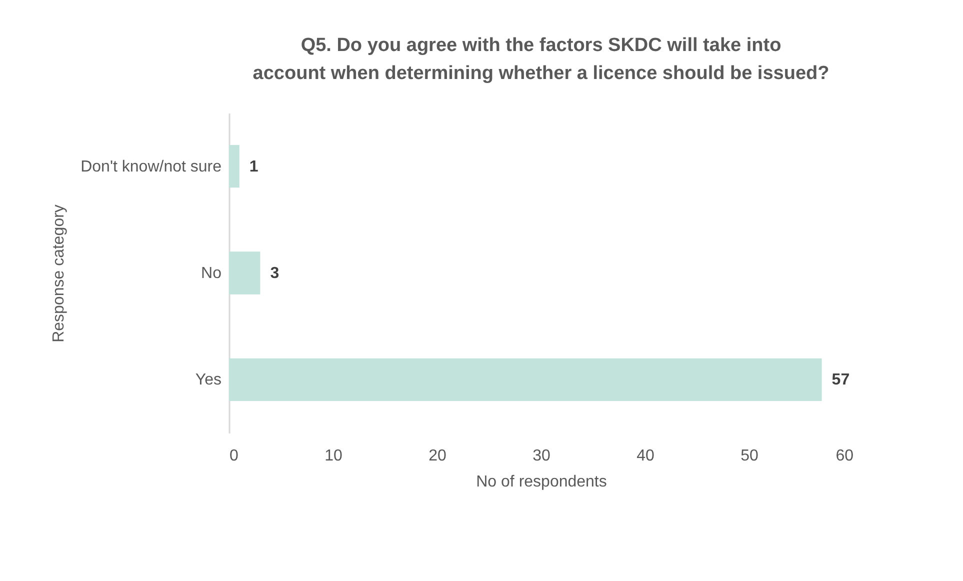  What do you see at coordinates (541, 482) in the screenshot?
I see `x-axis-title: No of respondents` at bounding box center [541, 482].